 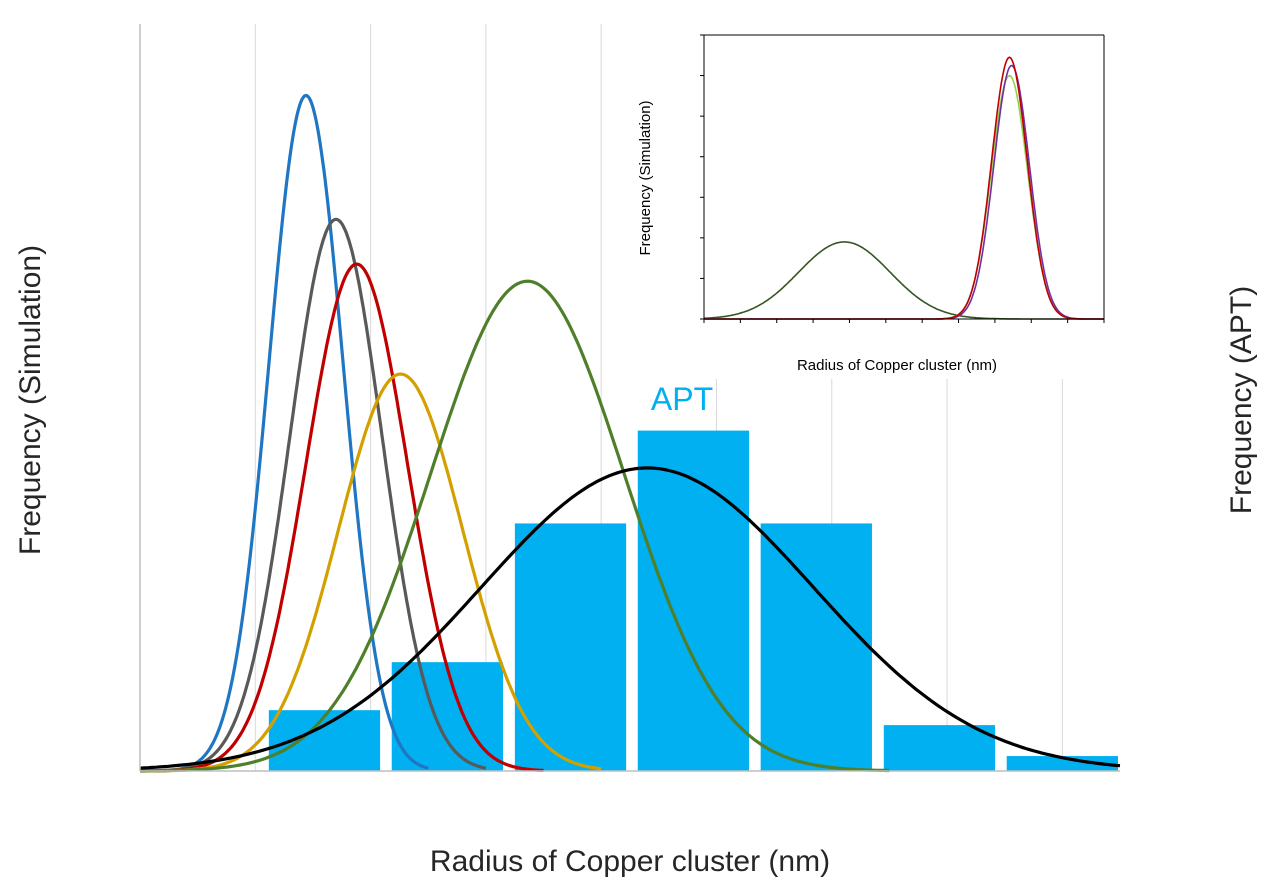 What do you see at coordinates (897, 365) in the screenshot?
I see `inset-x-axis-title: Radius of Copper cluster (nm)` at bounding box center [897, 365].